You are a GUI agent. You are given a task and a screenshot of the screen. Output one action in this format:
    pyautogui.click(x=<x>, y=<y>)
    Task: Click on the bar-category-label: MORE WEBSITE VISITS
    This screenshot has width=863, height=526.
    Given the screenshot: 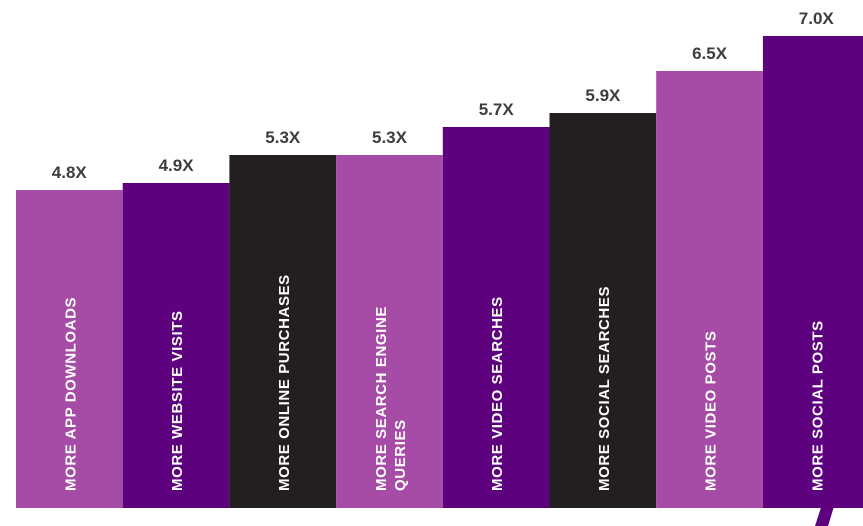 What is the action you would take?
    pyautogui.click(x=177, y=400)
    